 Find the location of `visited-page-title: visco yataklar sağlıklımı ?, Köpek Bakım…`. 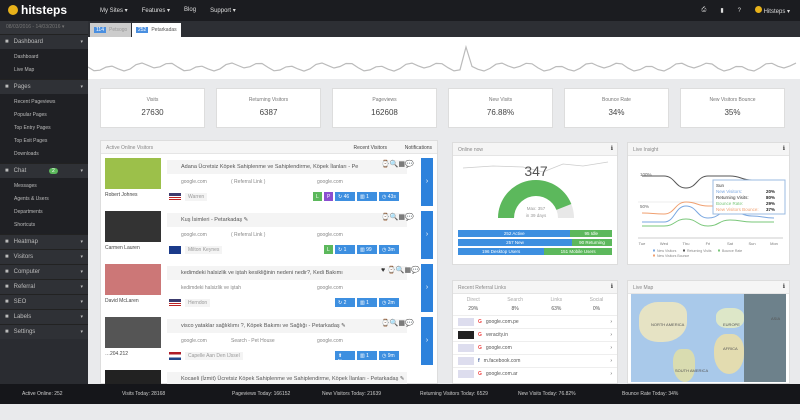

visited-page-title: visco yataklar sağlıklımı ?, Köpek Bakım… is located at coordinates (287, 326).